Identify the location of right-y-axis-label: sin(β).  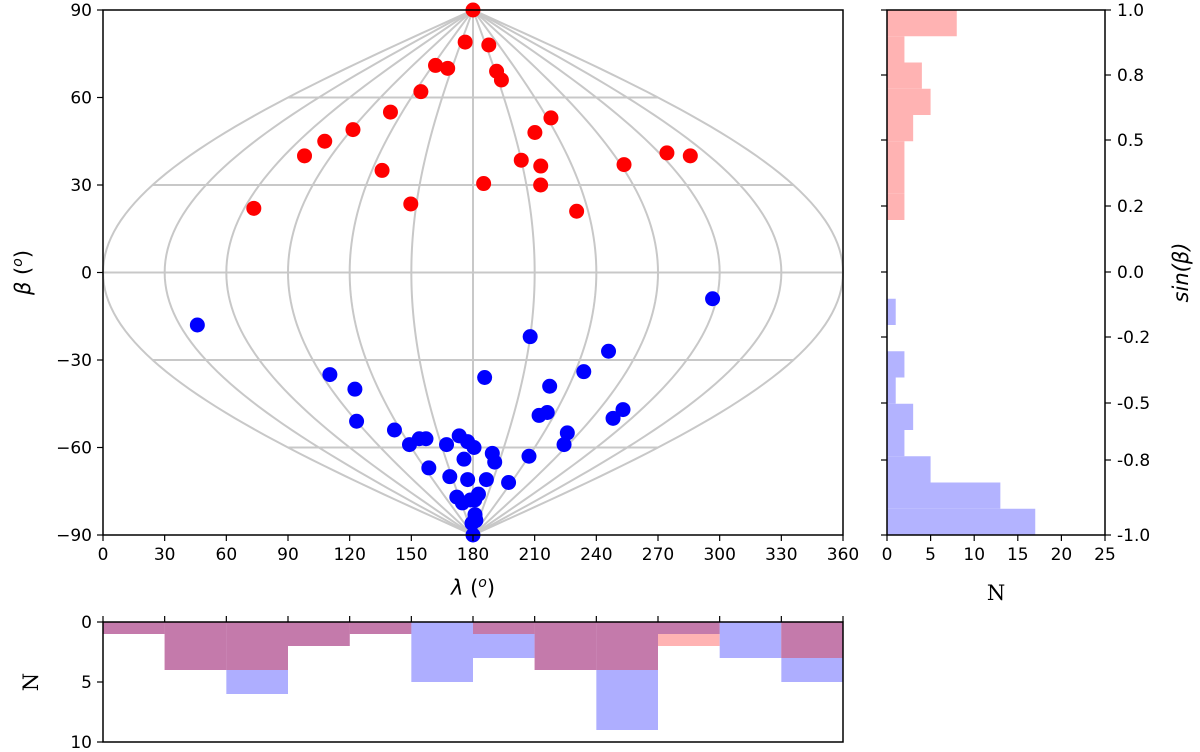
(1181, 273).